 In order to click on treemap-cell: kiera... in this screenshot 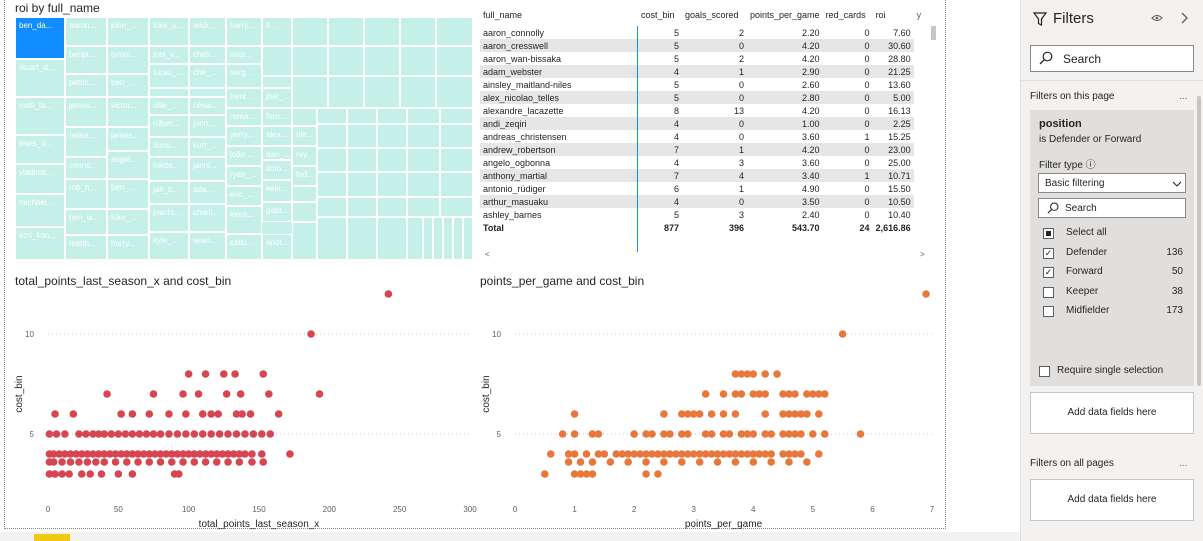, I will do `click(244, 220)`.